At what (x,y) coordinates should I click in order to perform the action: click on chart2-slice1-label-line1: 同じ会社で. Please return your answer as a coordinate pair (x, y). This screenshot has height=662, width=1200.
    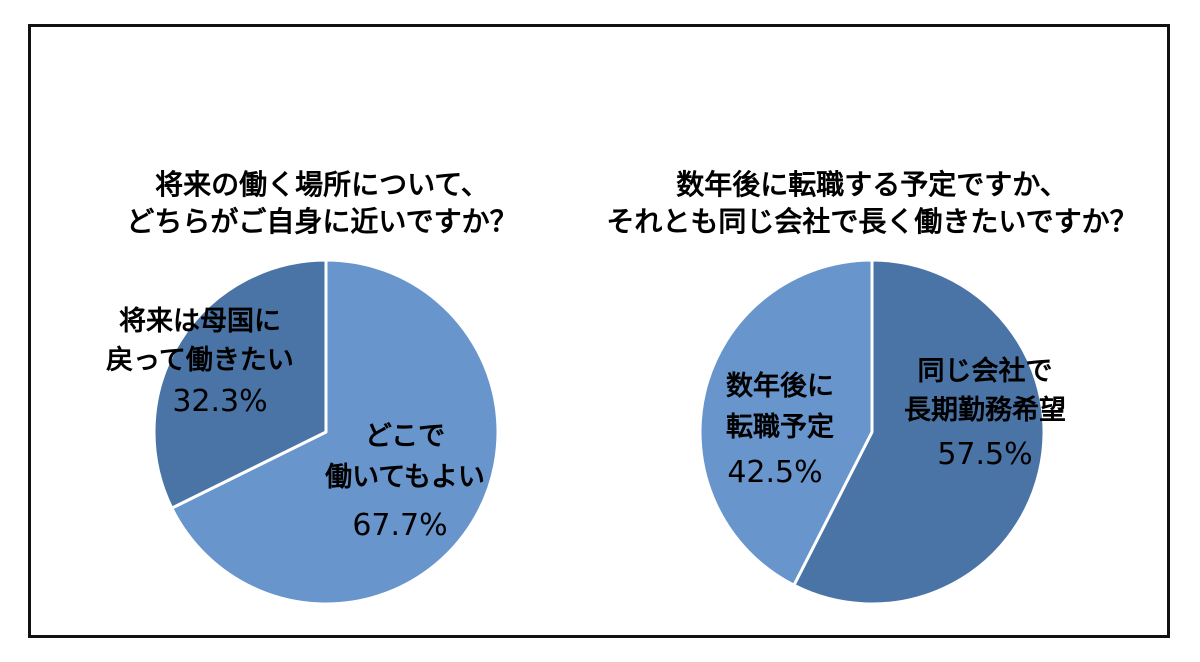
    Looking at the image, I should click on (985, 371).